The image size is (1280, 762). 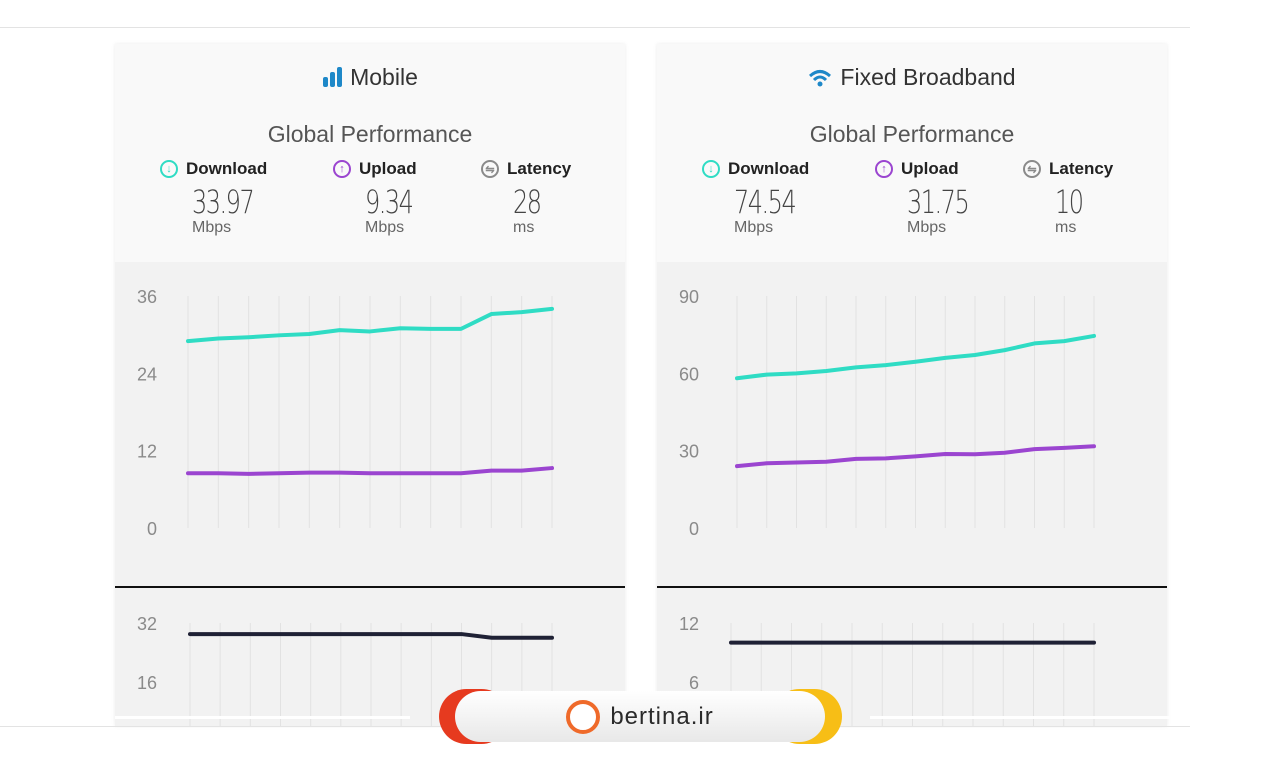 I want to click on metric-value: 28, so click(x=527, y=202).